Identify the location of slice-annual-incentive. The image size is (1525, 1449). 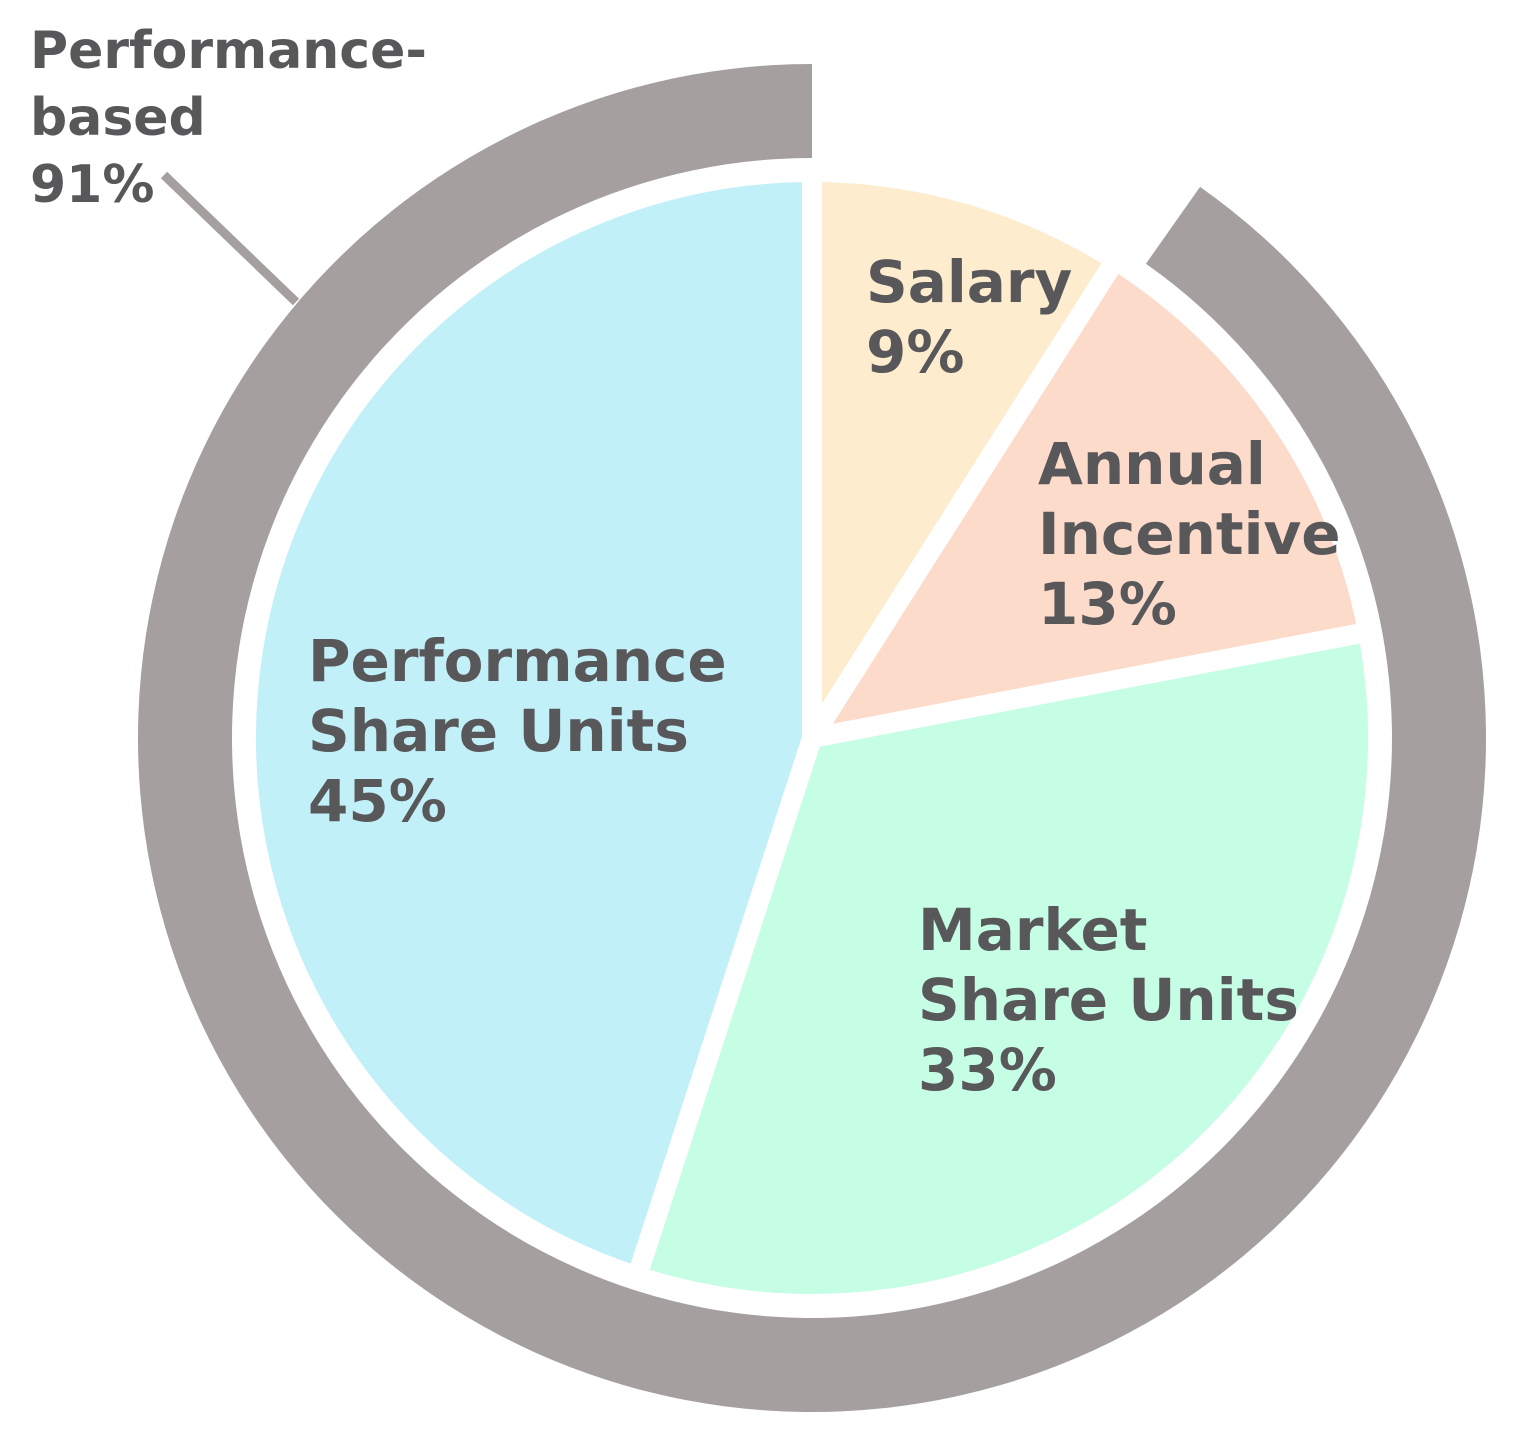
(1090, 499).